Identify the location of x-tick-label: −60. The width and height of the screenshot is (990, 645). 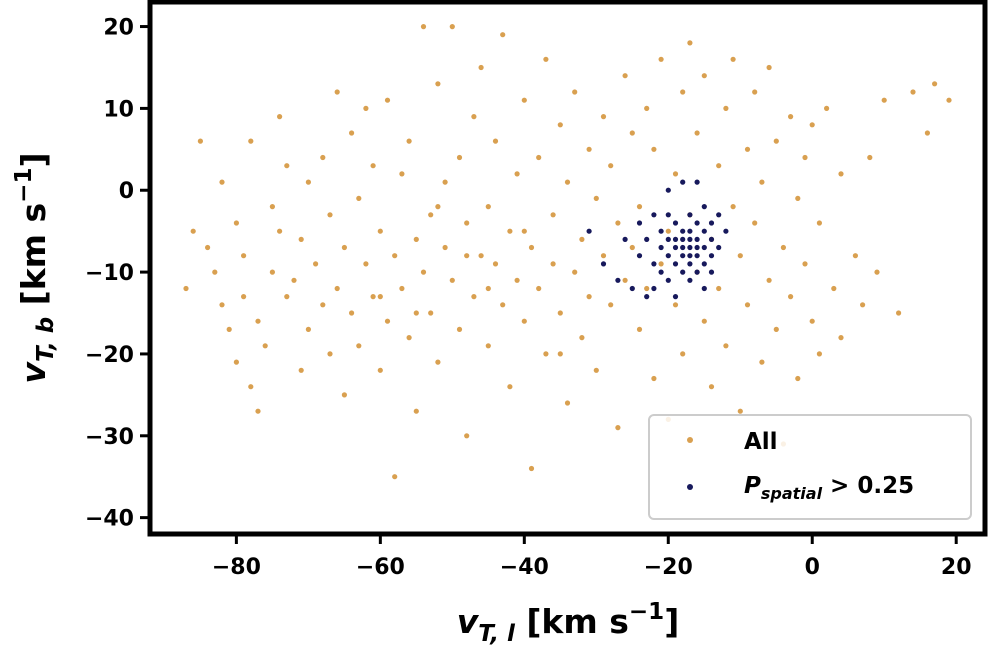
(380, 567).